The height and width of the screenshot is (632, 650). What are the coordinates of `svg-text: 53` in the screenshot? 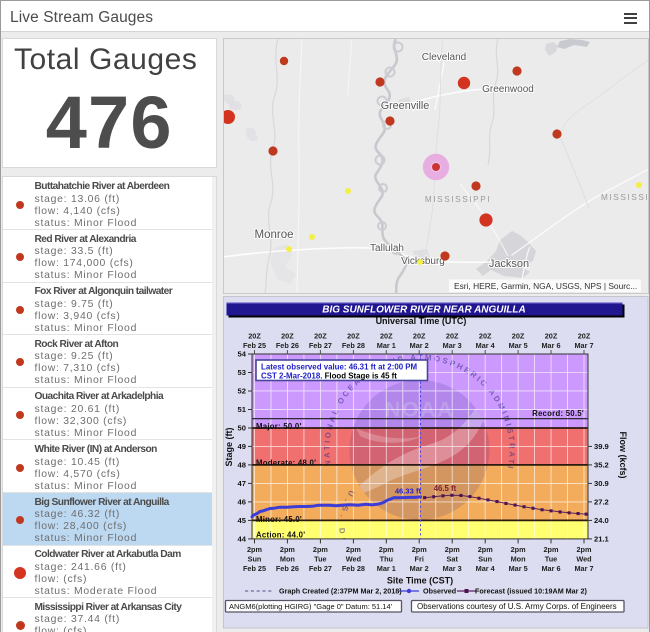 It's located at (242, 372).